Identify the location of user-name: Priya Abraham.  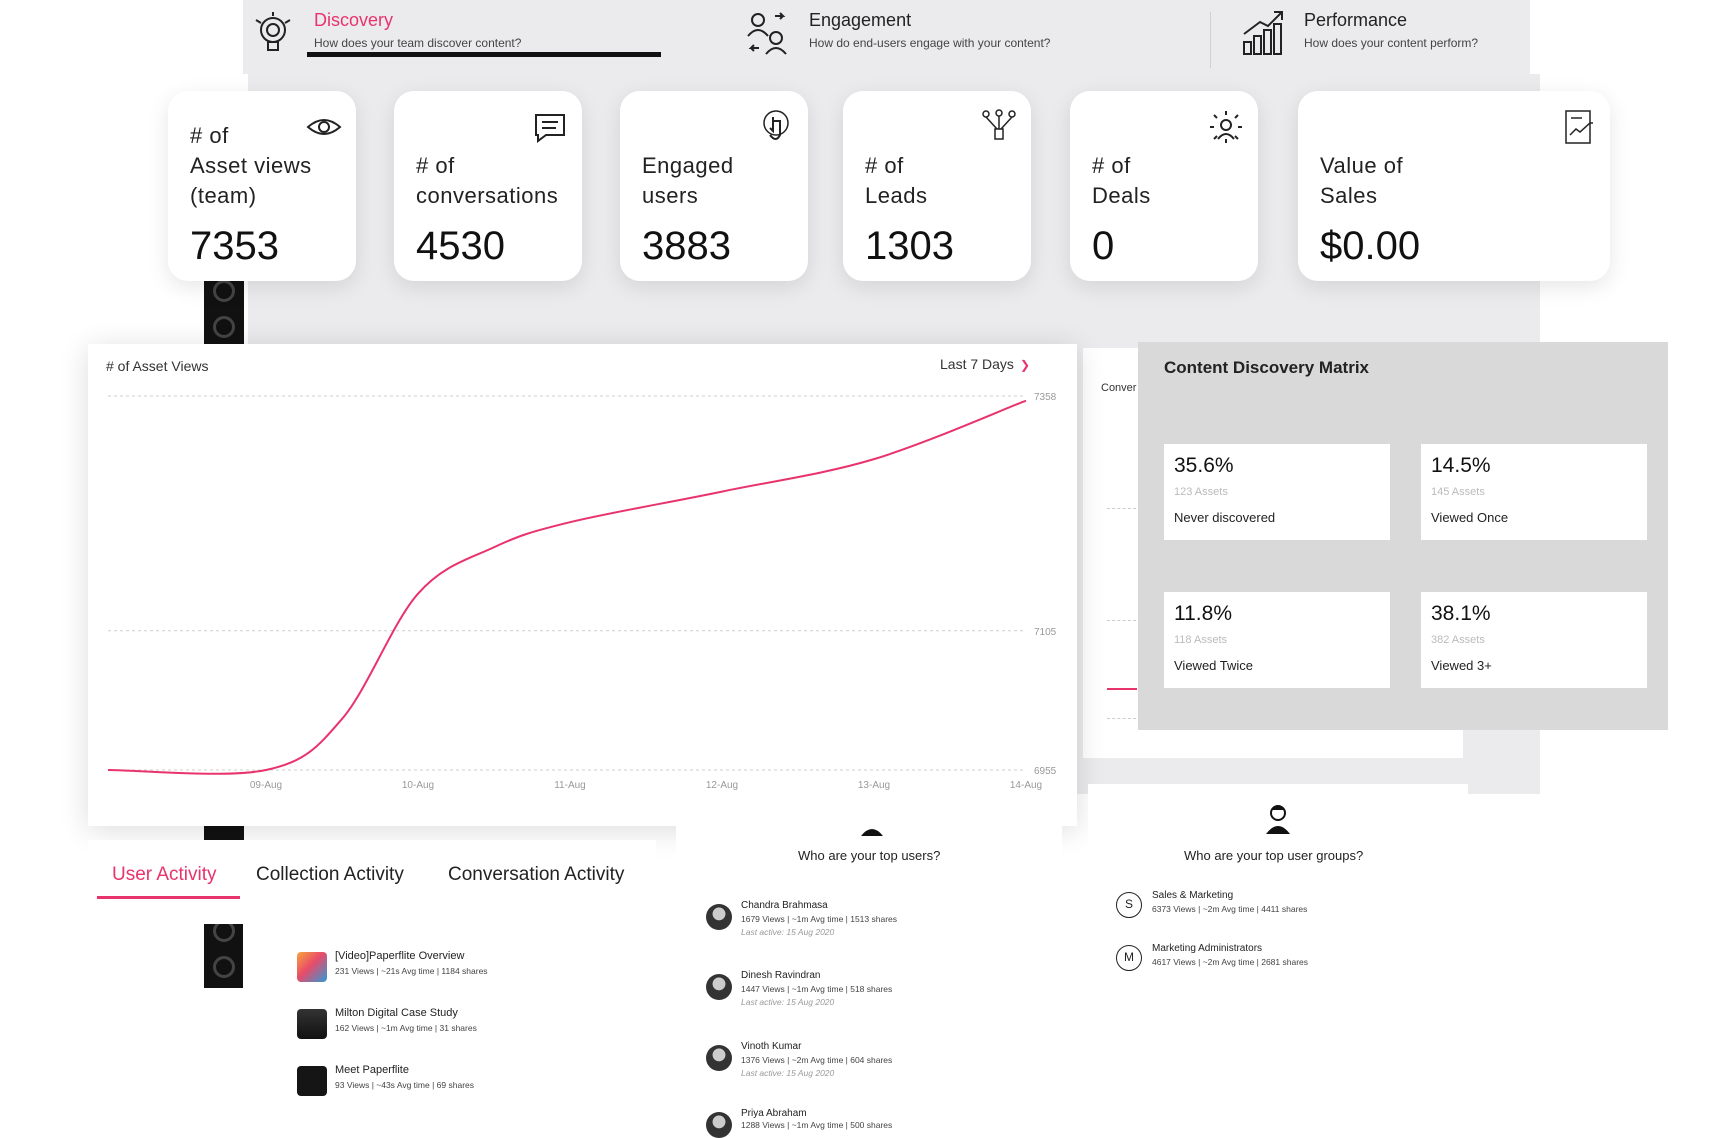
(774, 1113).